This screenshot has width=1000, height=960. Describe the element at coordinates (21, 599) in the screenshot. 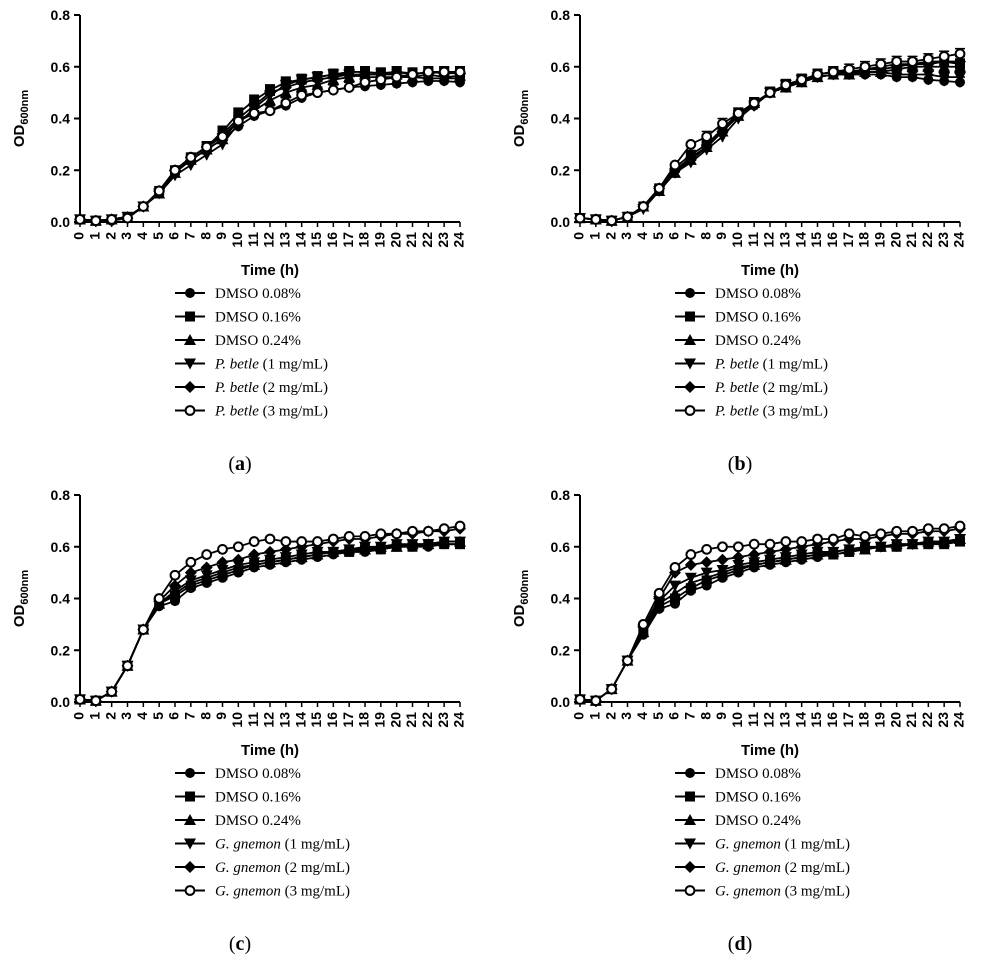

I see `y-axis-title-c: OD600nm` at that location.